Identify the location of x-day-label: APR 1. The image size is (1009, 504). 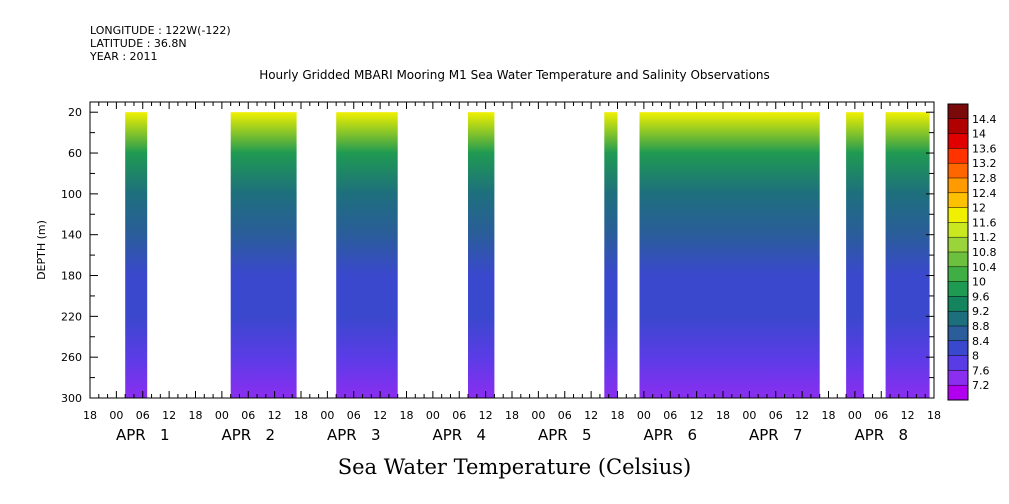
(143, 435).